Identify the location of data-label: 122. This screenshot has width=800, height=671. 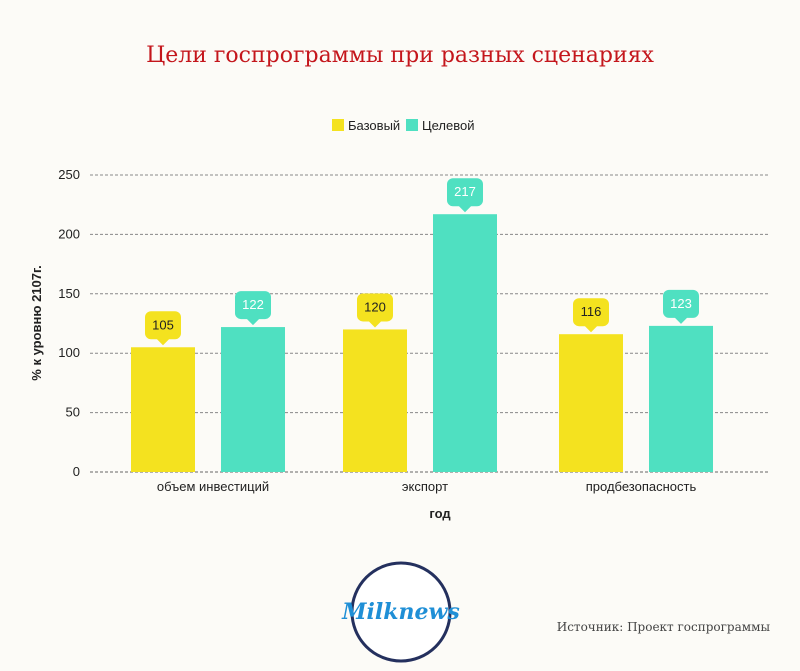
(253, 304).